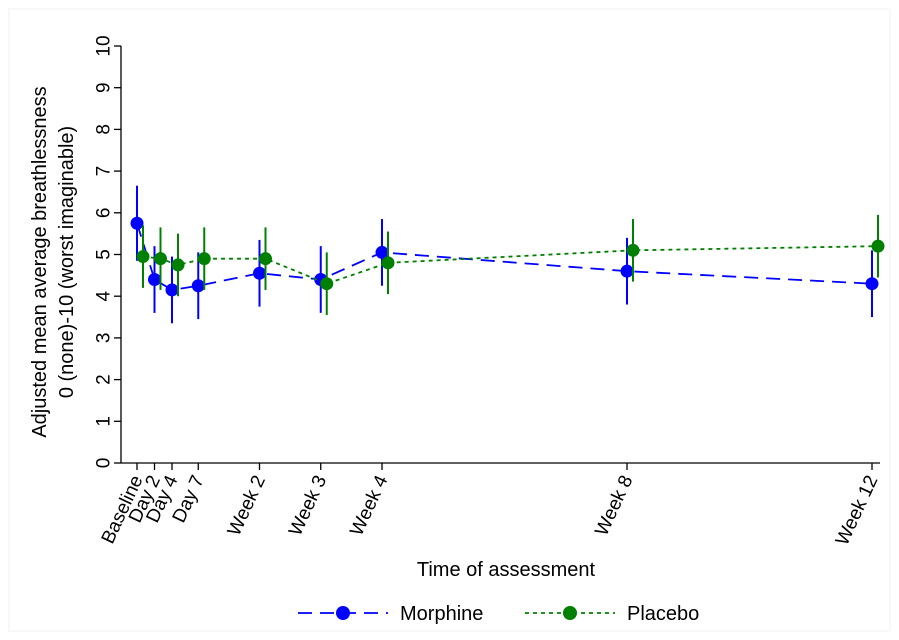 Image resolution: width=899 pixels, height=640 pixels. Describe the element at coordinates (104, 338) in the screenshot. I see `y-tick-label: 3` at that location.